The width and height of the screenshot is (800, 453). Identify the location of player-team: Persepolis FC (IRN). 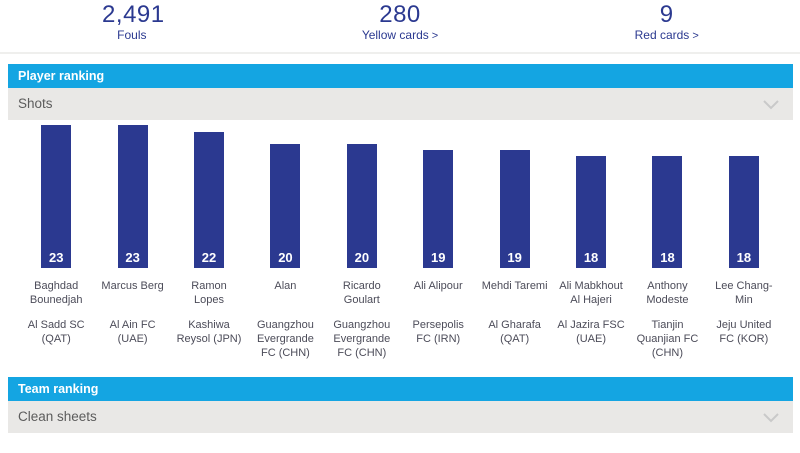
(438, 332).